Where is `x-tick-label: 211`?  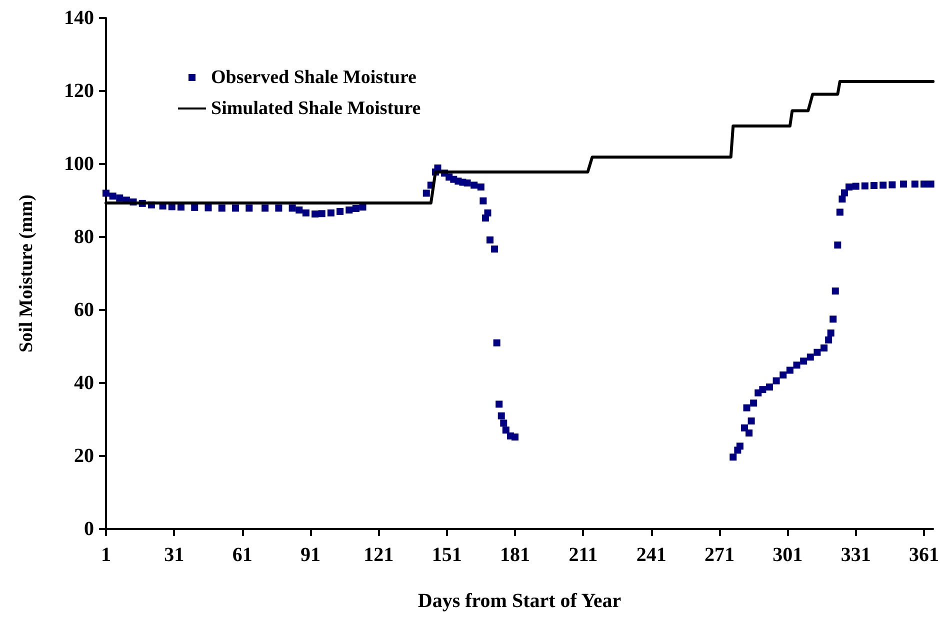
x-tick-label: 211 is located at coordinates (583, 555).